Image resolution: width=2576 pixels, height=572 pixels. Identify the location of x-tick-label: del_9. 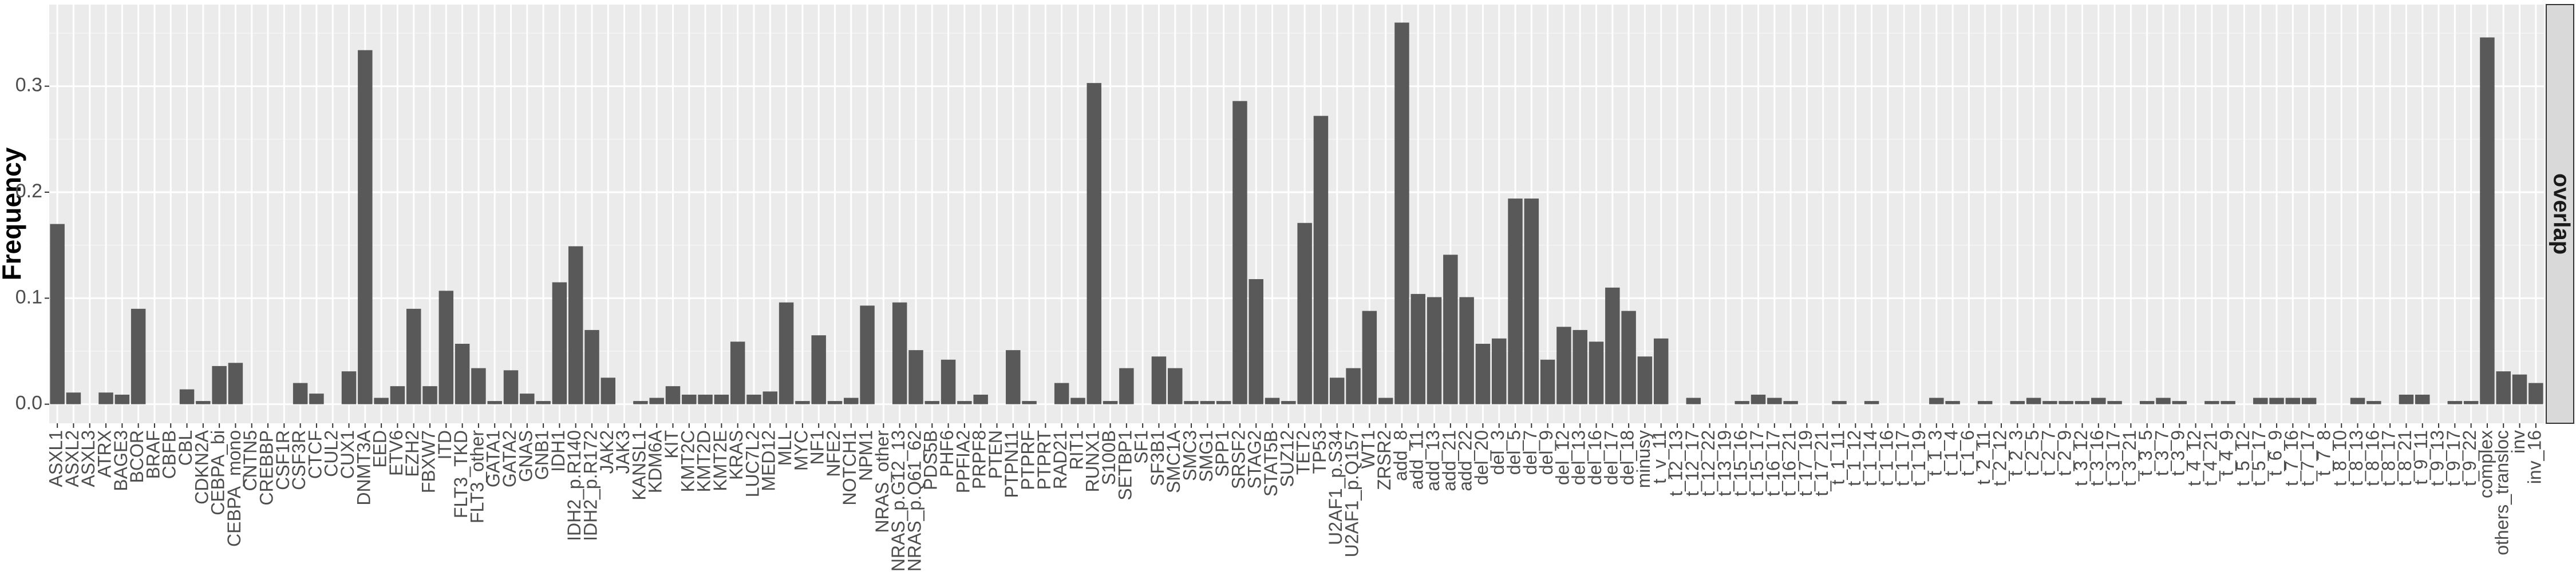
(1546, 452).